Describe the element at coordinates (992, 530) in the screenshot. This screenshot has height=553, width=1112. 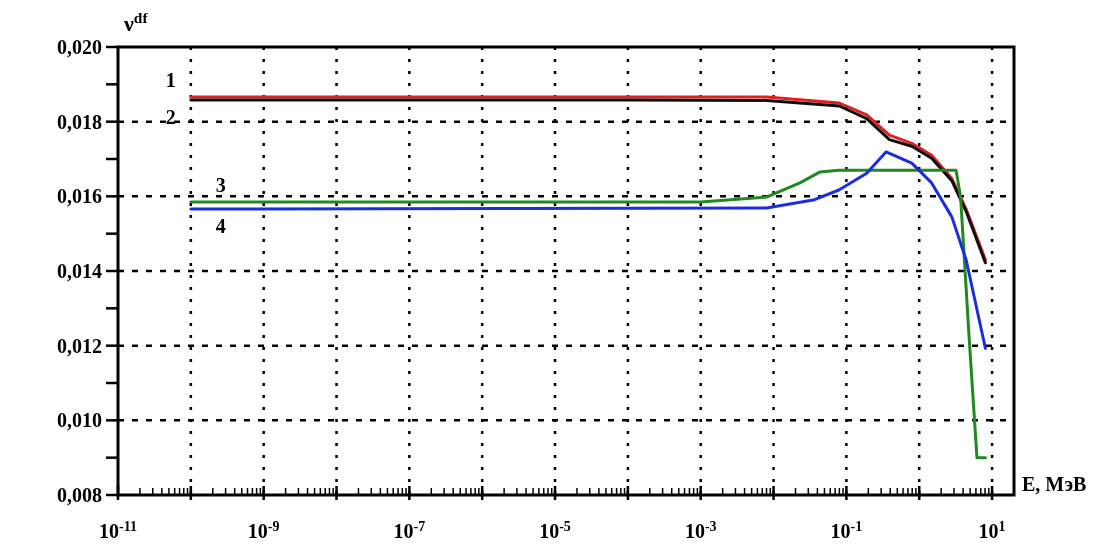
I see `x-tick-label: 10$^{1}$` at that location.